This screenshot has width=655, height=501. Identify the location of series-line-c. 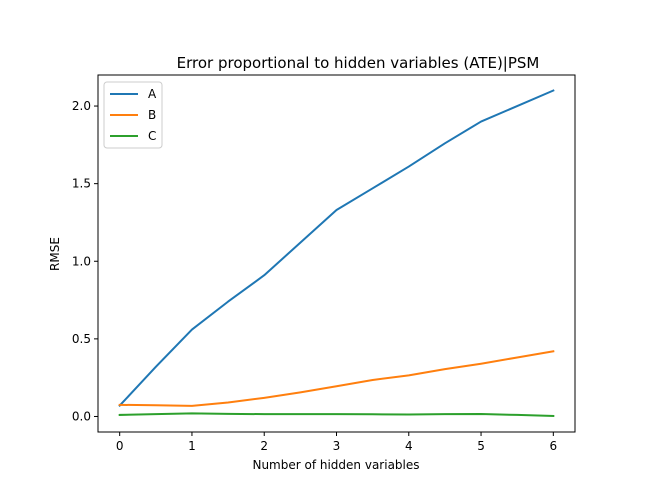
(336, 415).